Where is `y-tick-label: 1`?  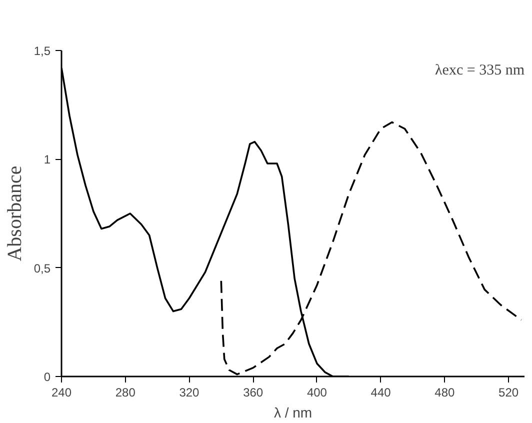 y-tick-label: 1 is located at coordinates (47, 159).